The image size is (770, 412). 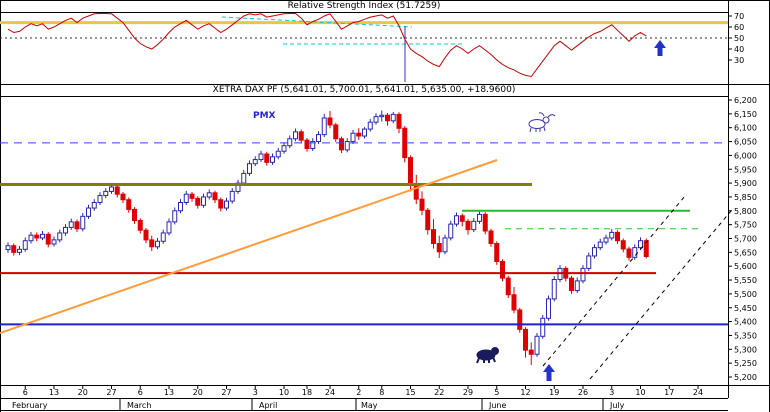 I want to click on svg-text: 5,900, so click(x=745, y=183).